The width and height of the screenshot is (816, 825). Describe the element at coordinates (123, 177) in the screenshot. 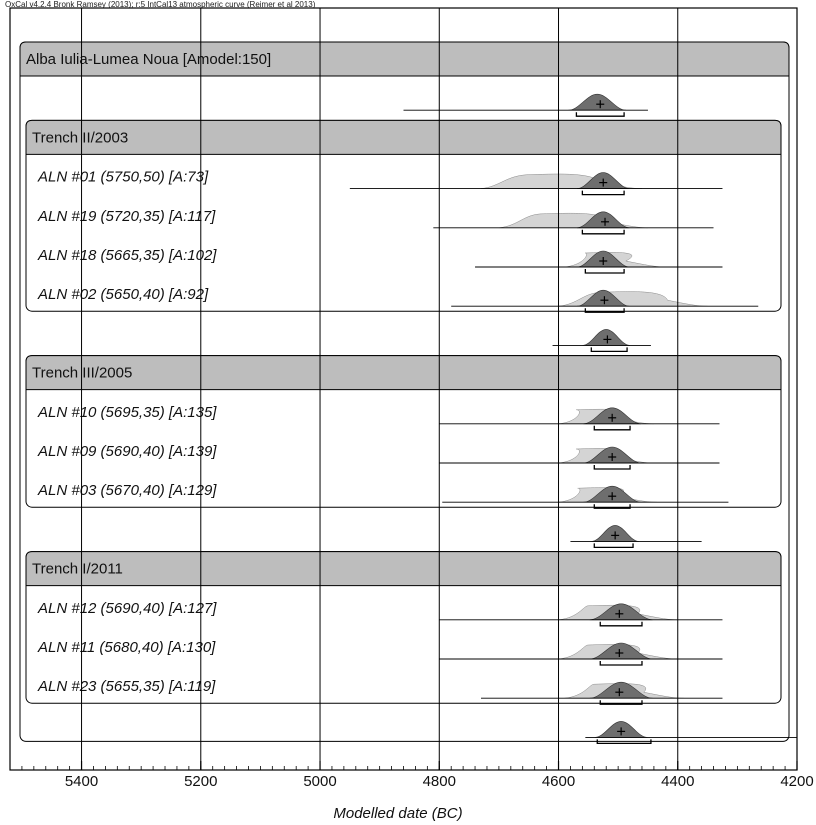

I see `entry-label: ALN #01 (5750,50) [A:73]` at that location.